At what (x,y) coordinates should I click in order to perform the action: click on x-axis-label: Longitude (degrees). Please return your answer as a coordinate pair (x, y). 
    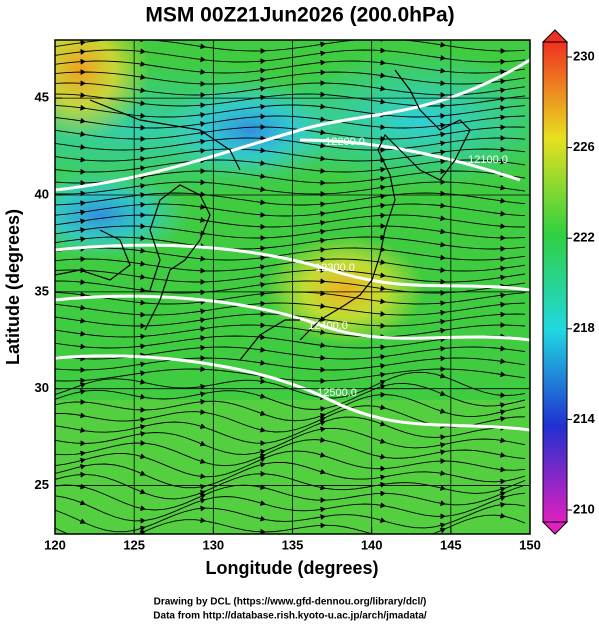
    Looking at the image, I should click on (291, 568).